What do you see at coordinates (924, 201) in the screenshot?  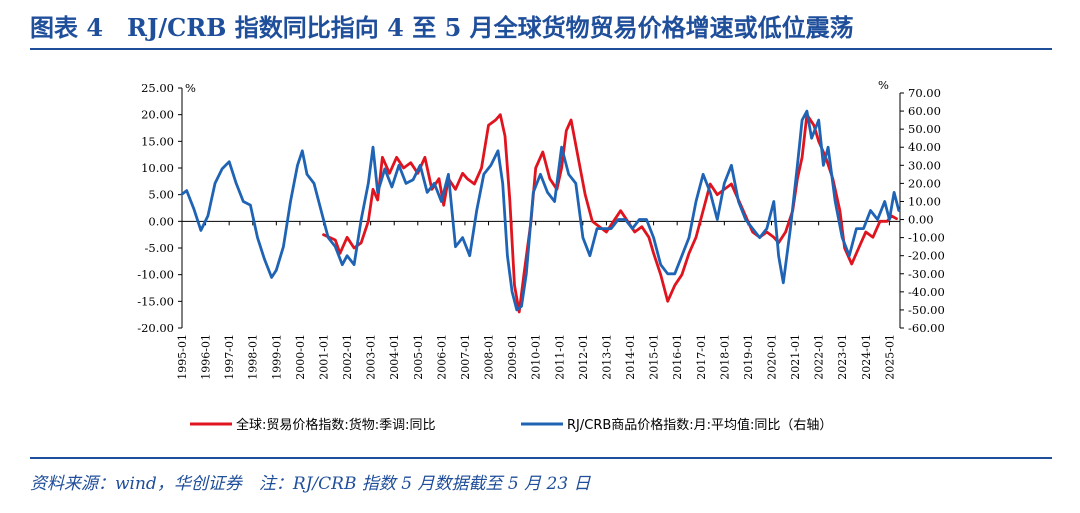 I see `right-tick-label: 10.00` at bounding box center [924, 201].